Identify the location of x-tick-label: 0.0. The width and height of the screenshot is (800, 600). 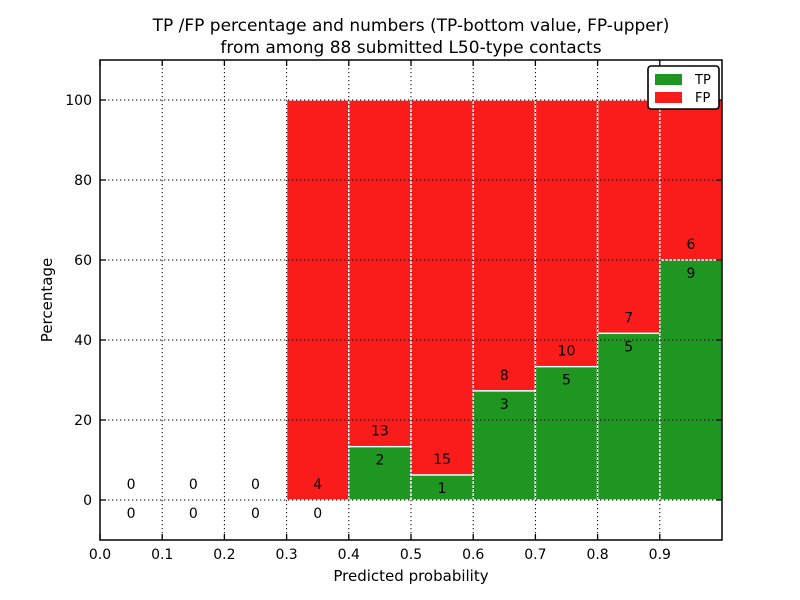
(100, 555).